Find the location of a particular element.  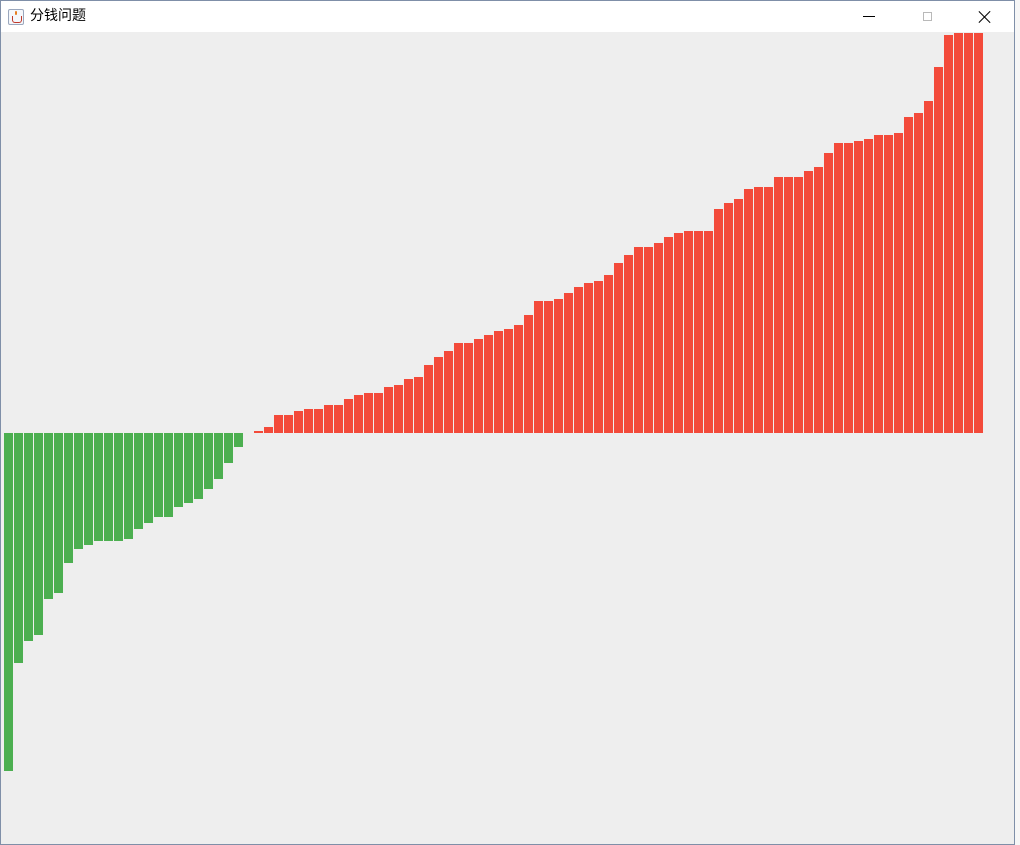

maximize-icon is located at coordinates (927, 16).